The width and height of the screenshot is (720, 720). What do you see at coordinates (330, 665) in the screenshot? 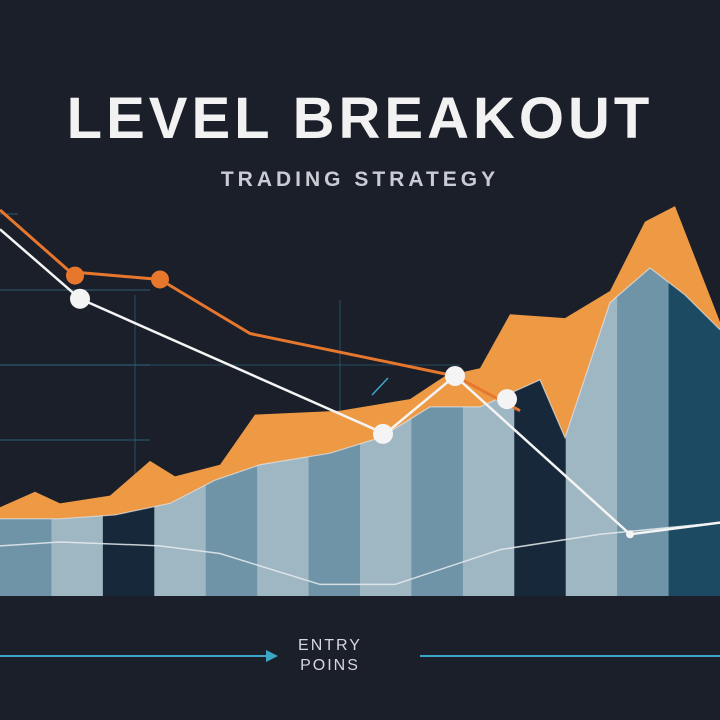
I see `caption-line-2: POINS` at bounding box center [330, 665].